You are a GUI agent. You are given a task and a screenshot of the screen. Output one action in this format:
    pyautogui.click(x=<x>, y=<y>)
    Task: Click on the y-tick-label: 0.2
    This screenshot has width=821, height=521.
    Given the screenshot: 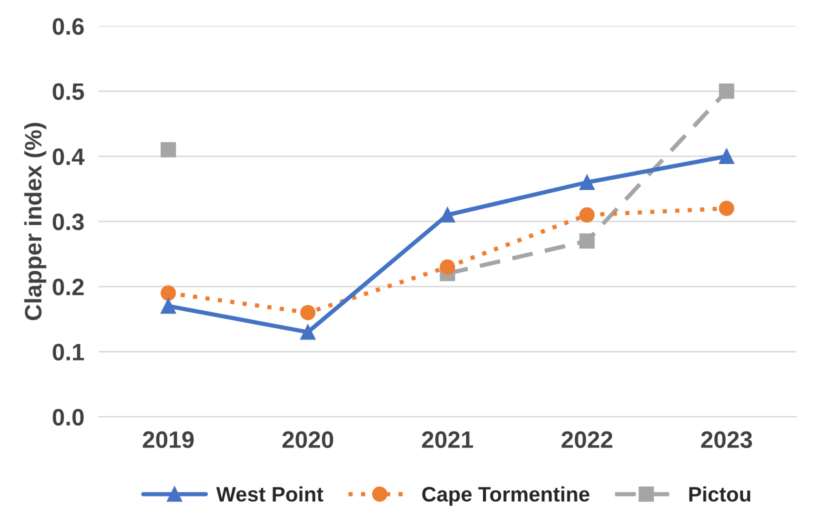 What is the action you would take?
    pyautogui.click(x=68, y=287)
    